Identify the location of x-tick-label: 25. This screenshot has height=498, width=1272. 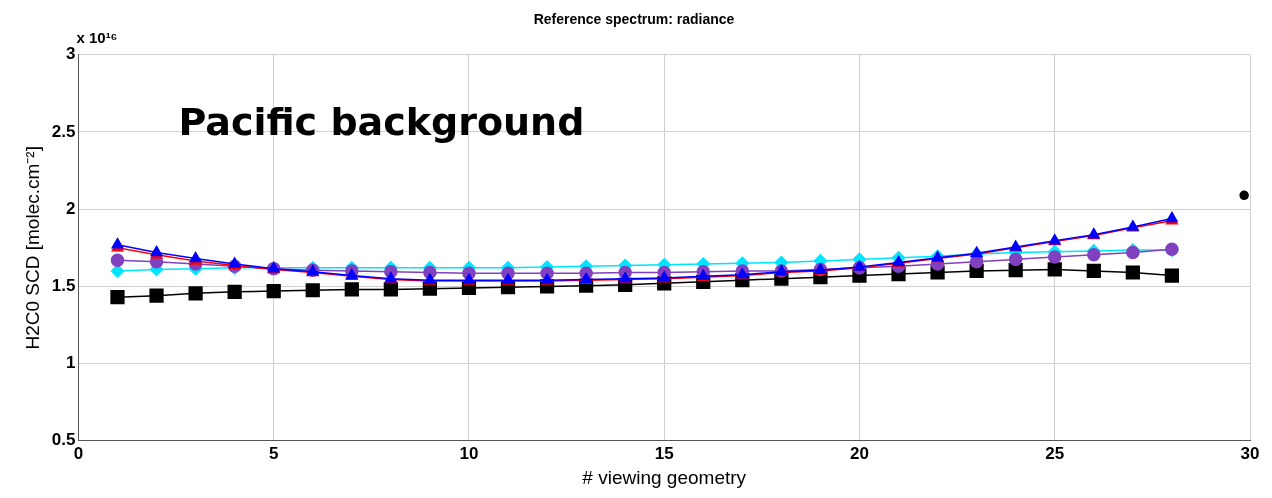
(1055, 453).